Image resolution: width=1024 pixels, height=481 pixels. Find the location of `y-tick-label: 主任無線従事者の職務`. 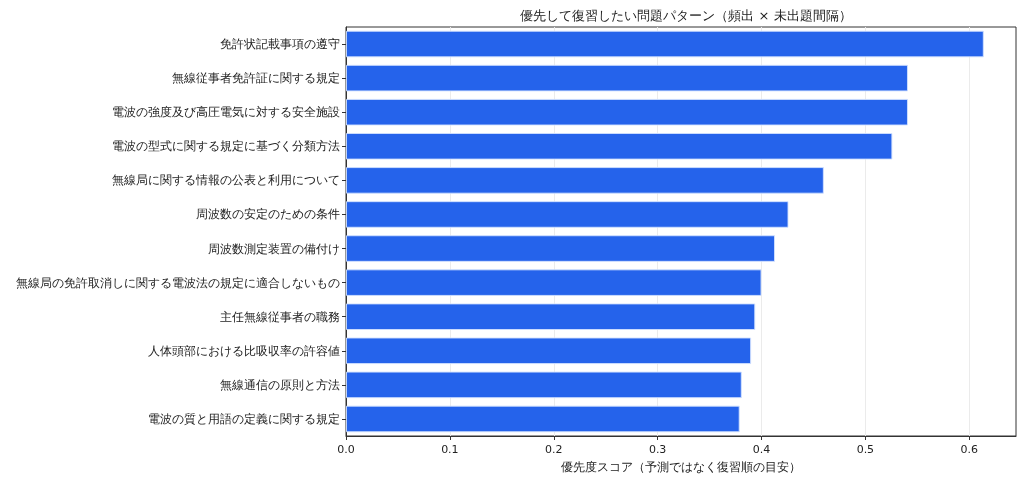

y-tick-label: 主任無線従事者の職務 is located at coordinates (280, 316).